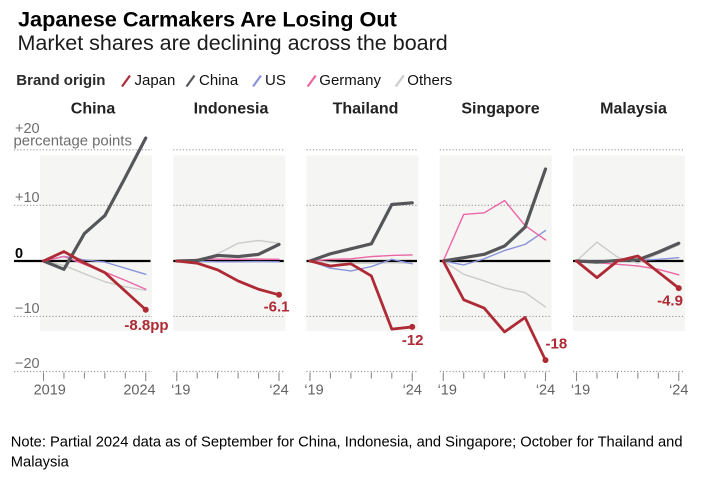 The height and width of the screenshot is (481, 705). What do you see at coordinates (670, 301) in the screenshot?
I see `svg-text: -4.9` at bounding box center [670, 301].